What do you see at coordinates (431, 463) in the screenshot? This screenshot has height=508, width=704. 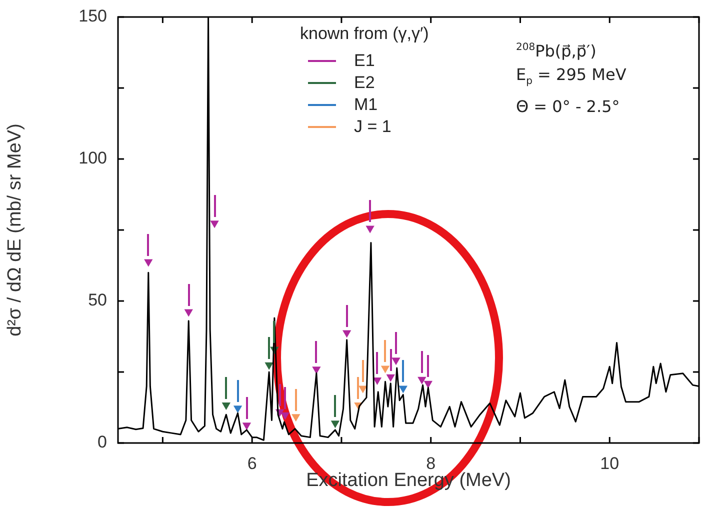 I see `x-tick-label: 8` at bounding box center [431, 463].